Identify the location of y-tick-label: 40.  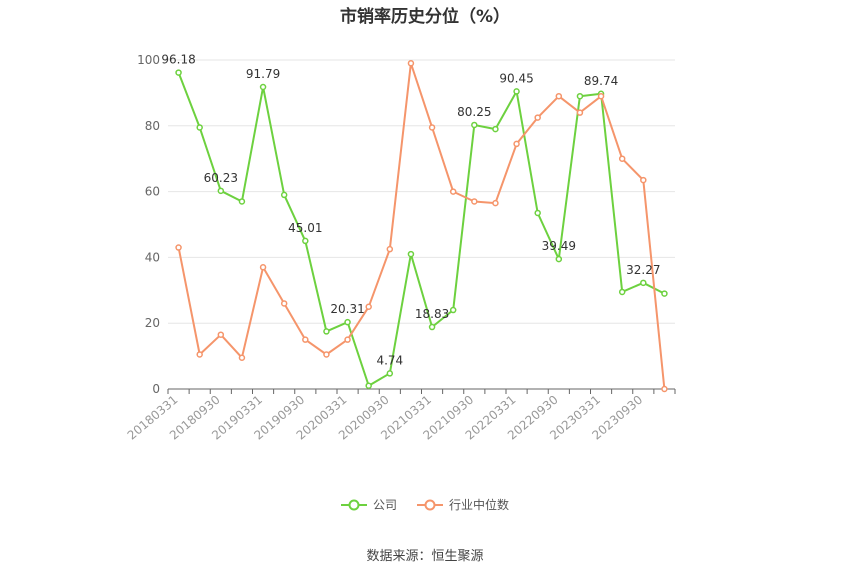
(152, 257).